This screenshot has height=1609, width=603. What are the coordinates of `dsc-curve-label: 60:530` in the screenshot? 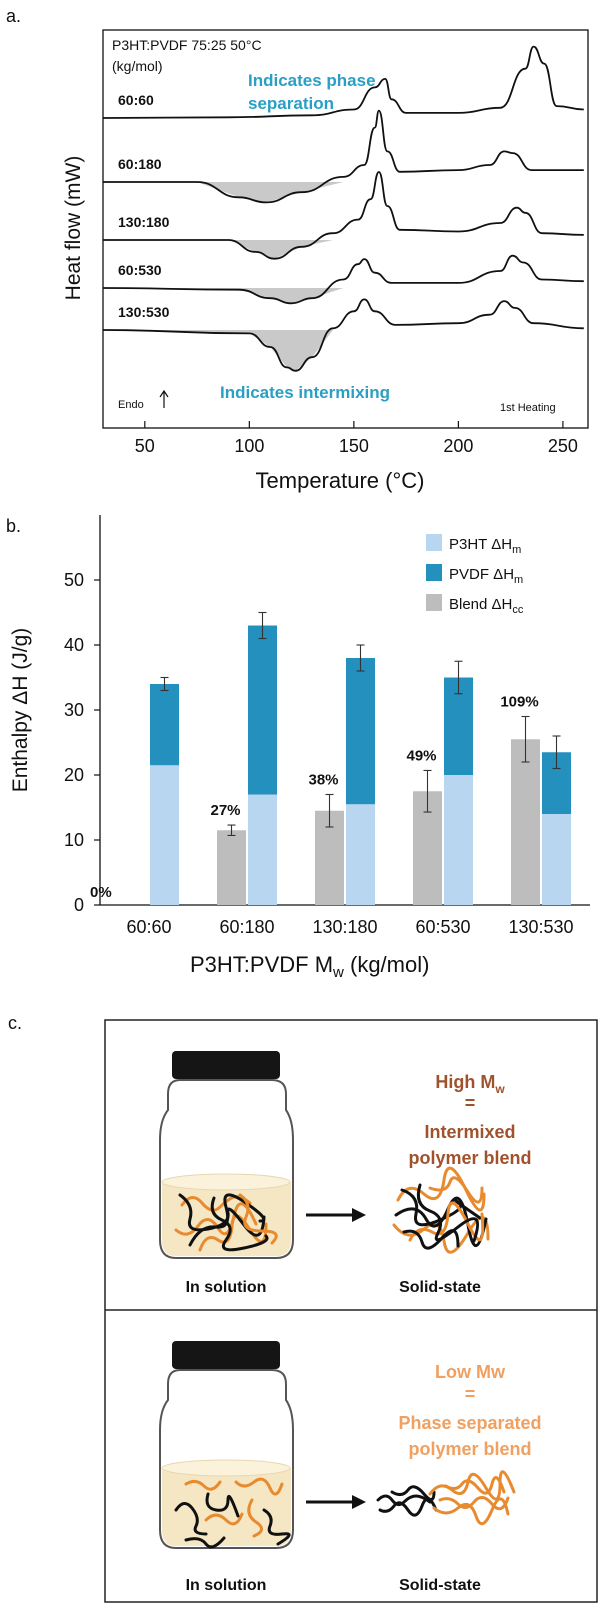 It's located at (140, 270).